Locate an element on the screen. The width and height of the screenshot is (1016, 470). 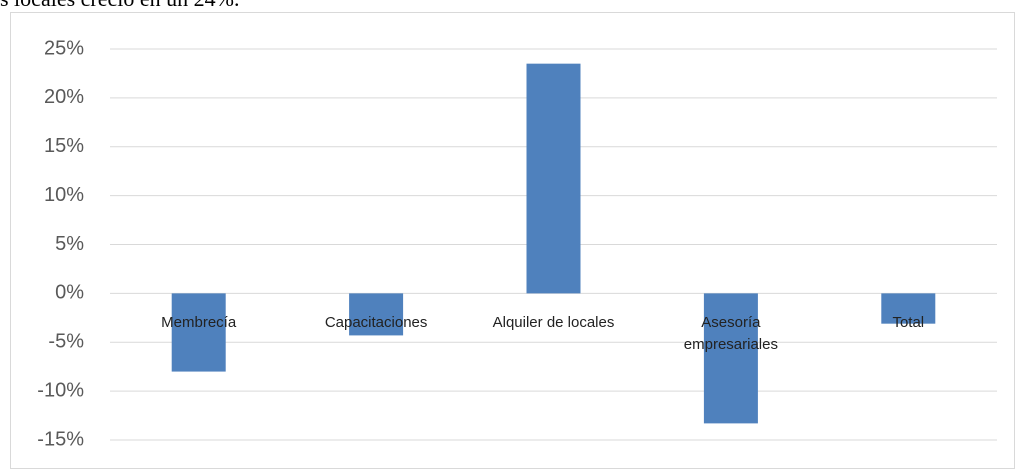
x-tick-label: Alquiler de locales is located at coordinates (553, 323).